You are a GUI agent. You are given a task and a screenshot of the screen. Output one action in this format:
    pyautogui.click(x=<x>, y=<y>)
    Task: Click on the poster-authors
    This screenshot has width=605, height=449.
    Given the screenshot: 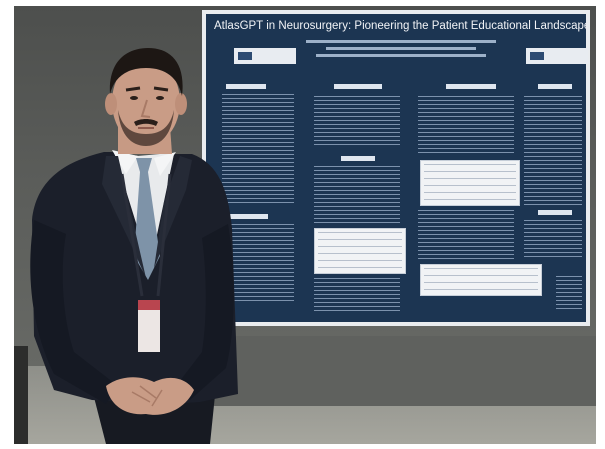 What is the action you would take?
    pyautogui.click(x=401, y=41)
    